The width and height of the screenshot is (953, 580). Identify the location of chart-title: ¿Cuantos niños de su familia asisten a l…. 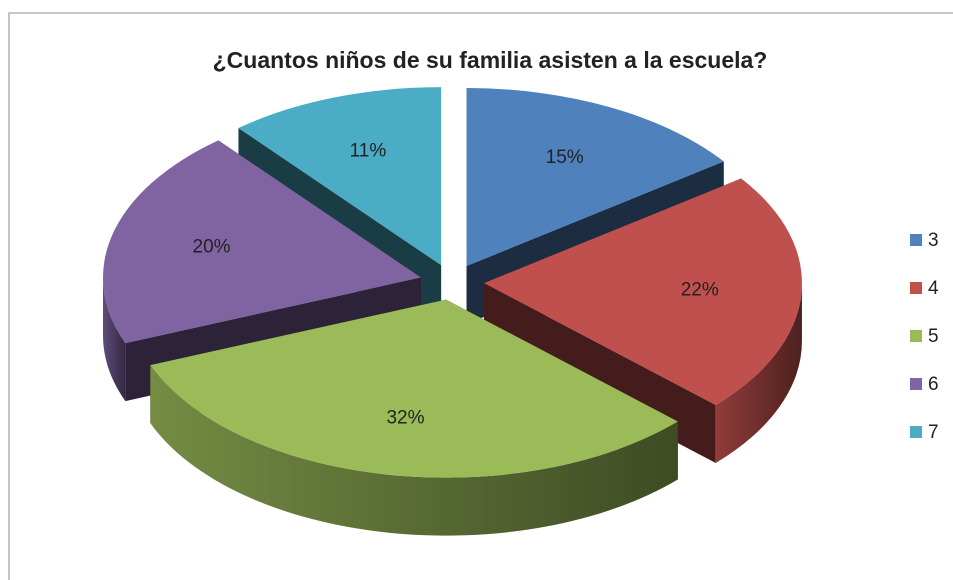
(490, 60).